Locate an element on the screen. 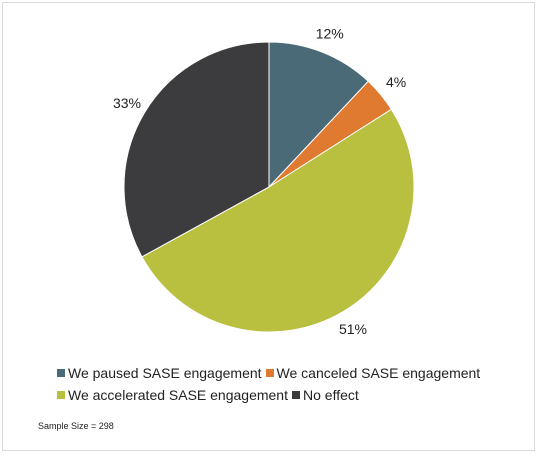 The image size is (539, 455). legend-item-3: No effect is located at coordinates (325, 395).